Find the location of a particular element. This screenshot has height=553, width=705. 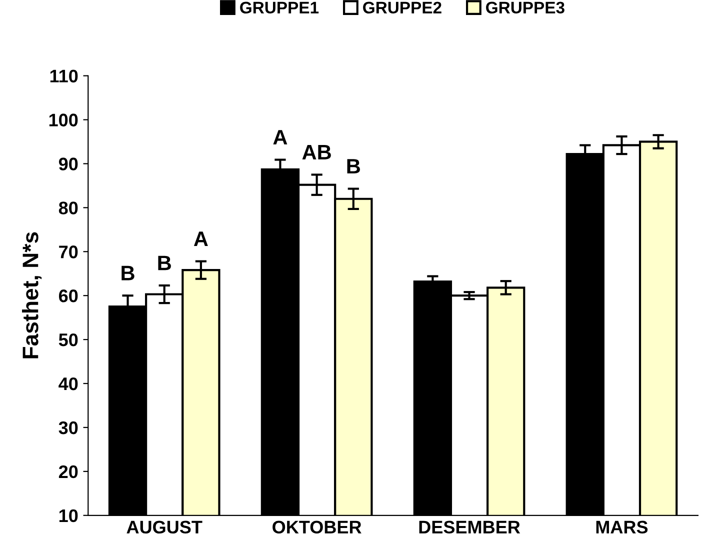

legend-label: GRUPPE1 is located at coordinates (279, 8).